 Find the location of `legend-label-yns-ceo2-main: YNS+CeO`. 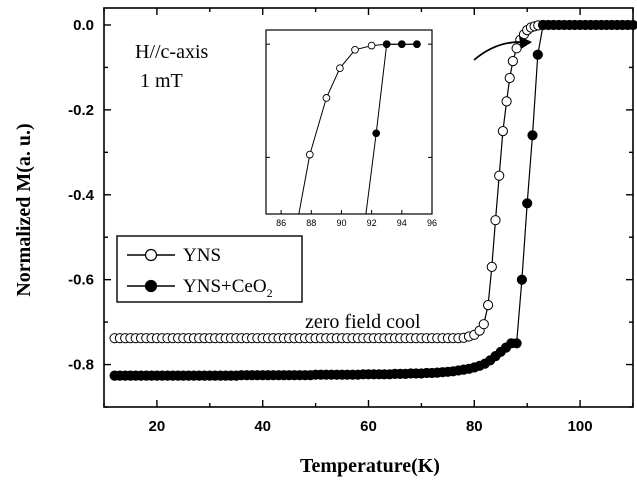

legend-label-yns-ceo2-main: YNS+CeO is located at coordinates (225, 286).